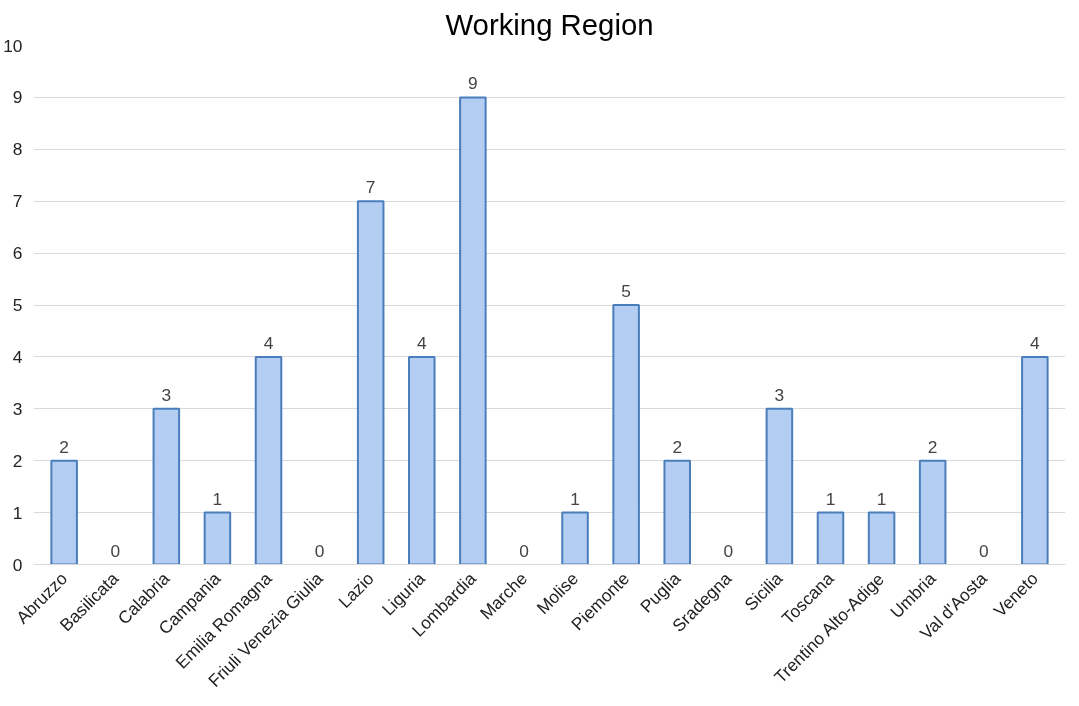  Describe the element at coordinates (473, 83) in the screenshot. I see `data-label: 9` at that location.